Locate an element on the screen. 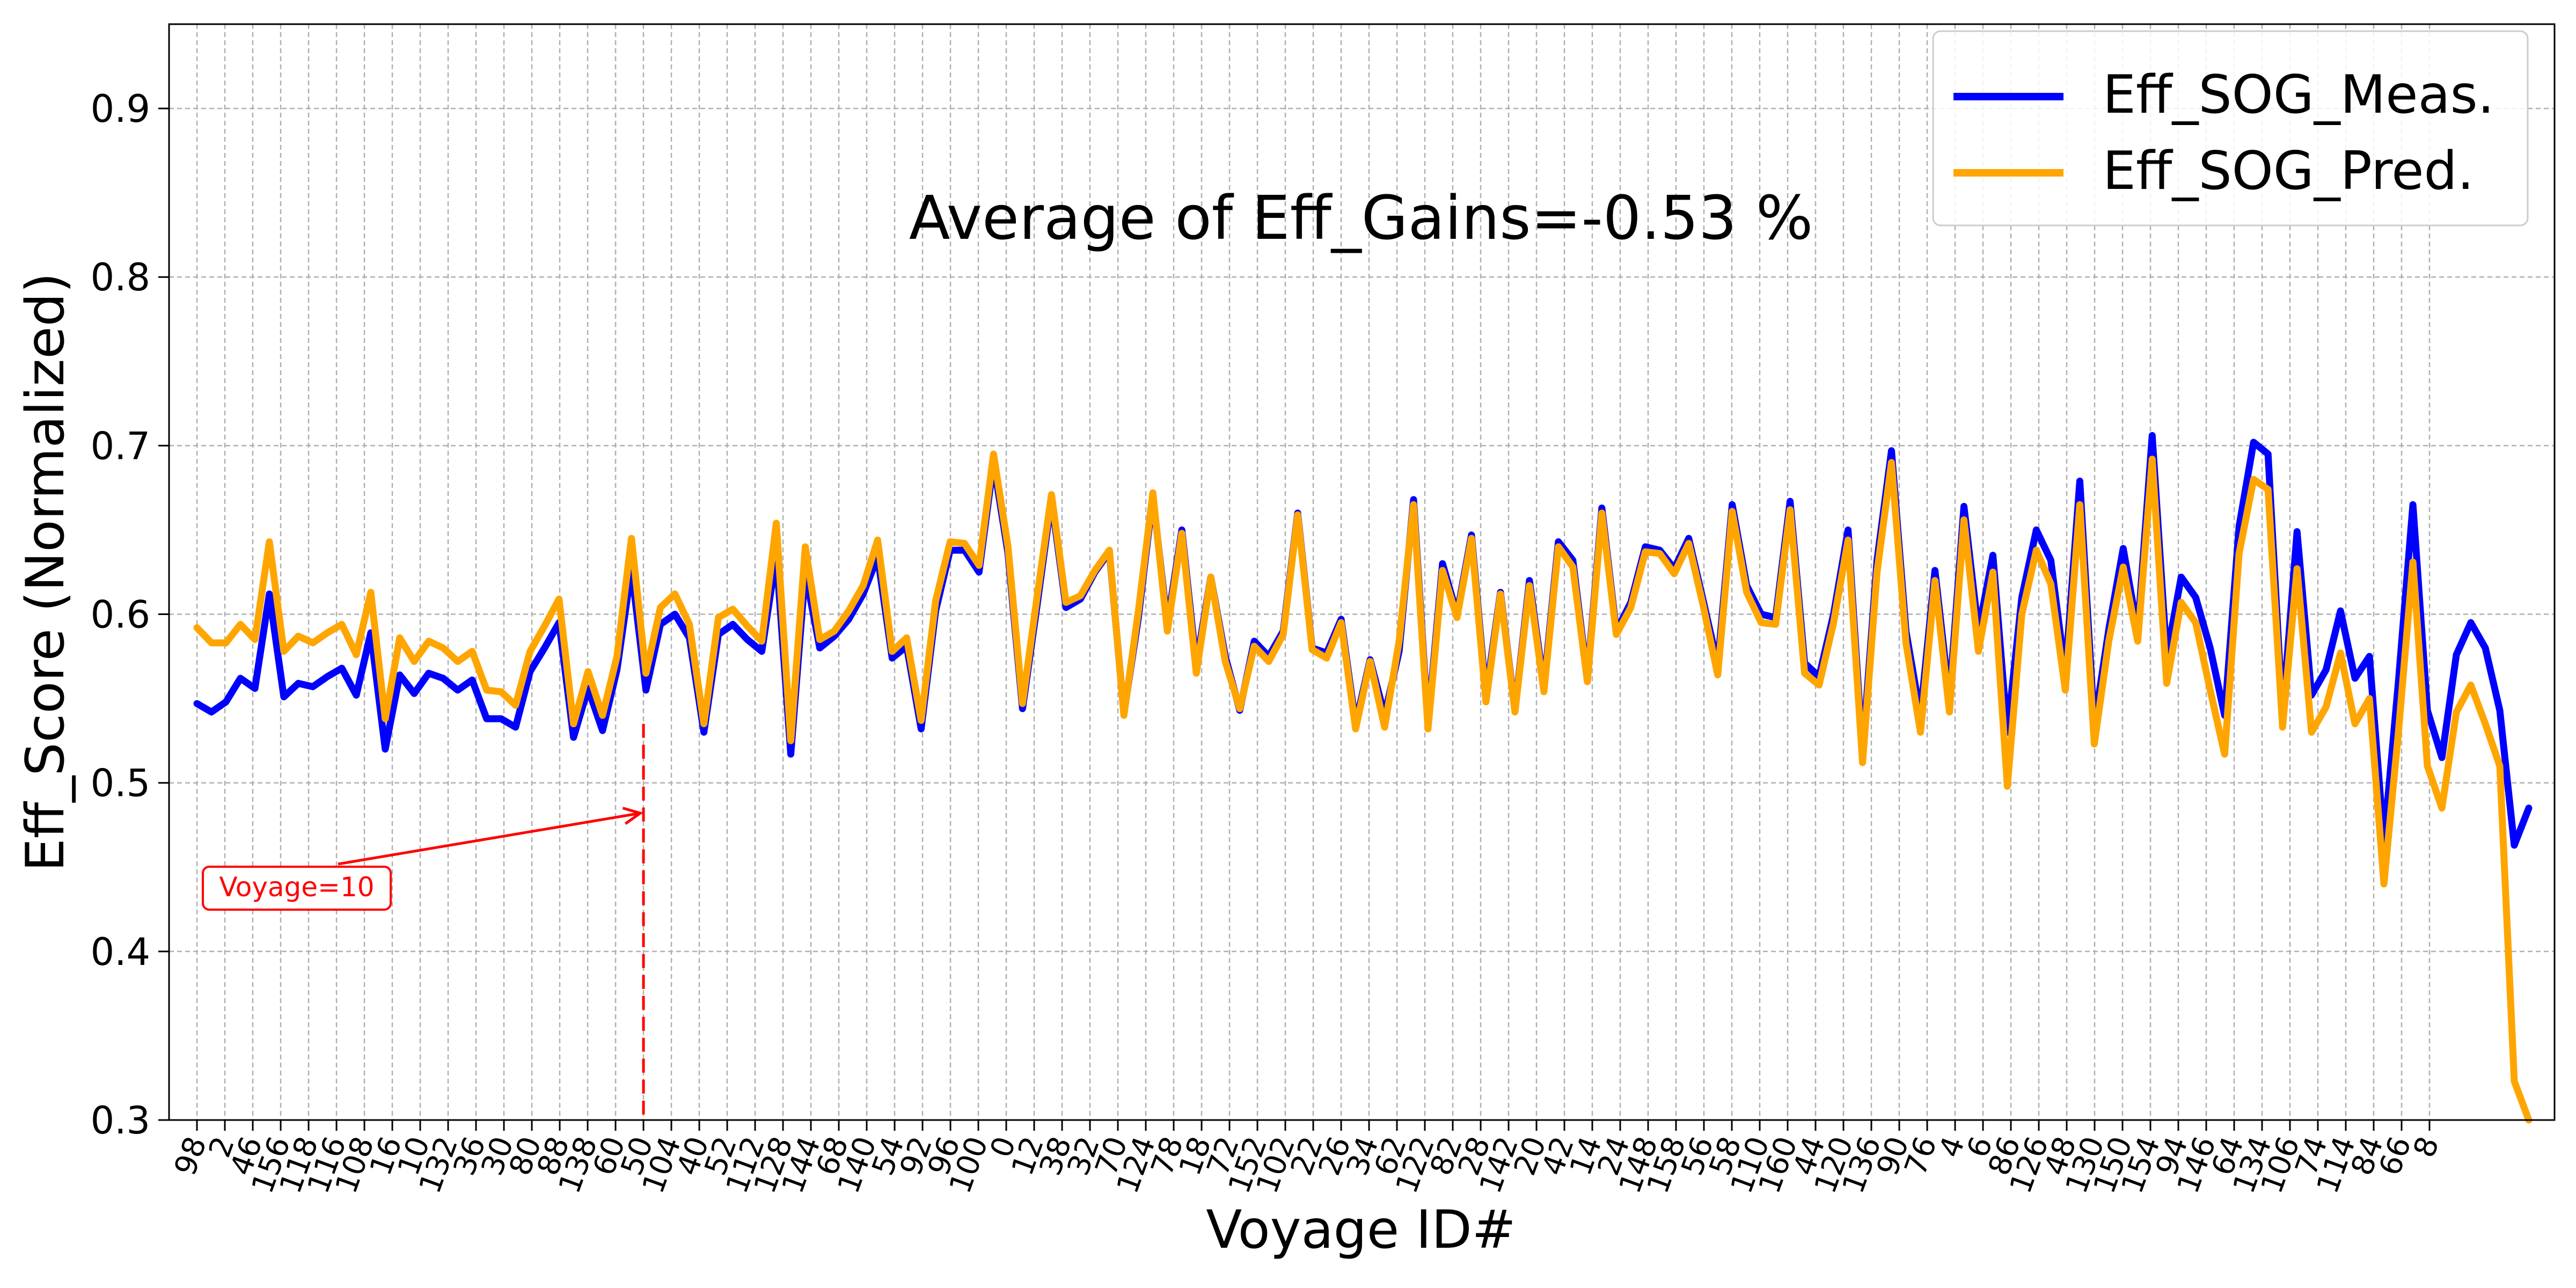 Image resolution: width=2576 pixels, height=1288 pixels. legend: Eff_SOG_Meas. Eff_SOG_Pred. is located at coordinates (2230, 128).